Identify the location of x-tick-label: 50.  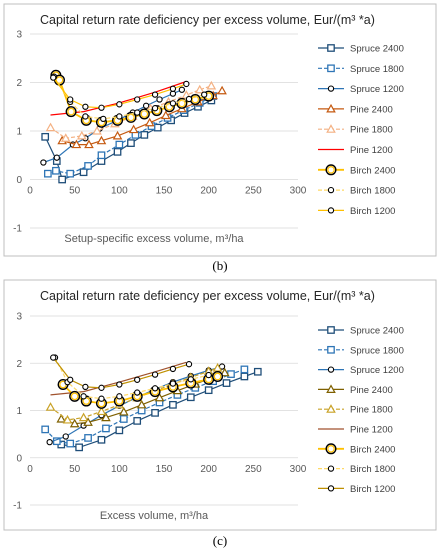
(75, 469).